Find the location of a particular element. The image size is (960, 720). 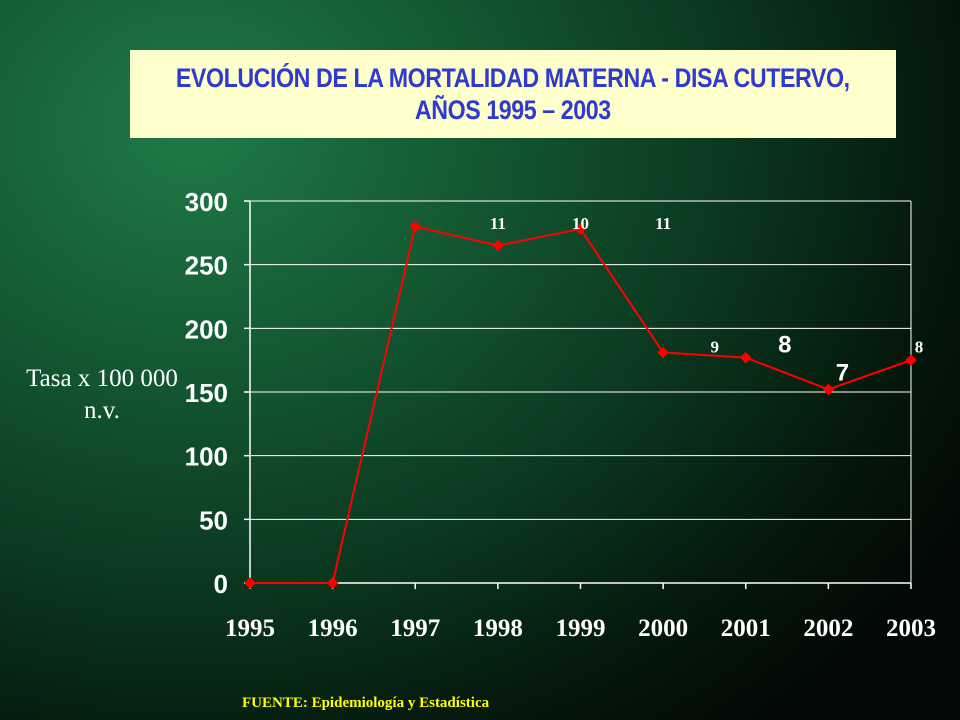

chart-title-line-2: AÑOS 1995 – 2003 is located at coordinates (513, 110).